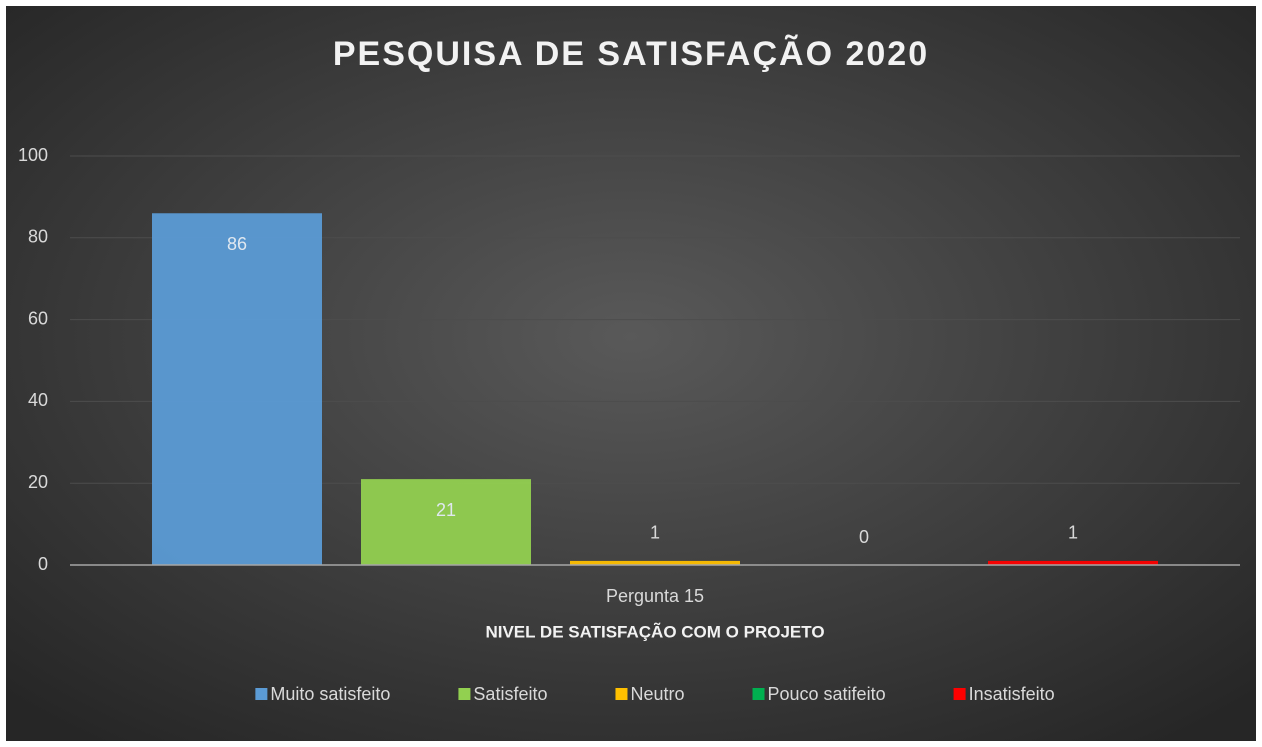 This screenshot has height=747, width=1262. What do you see at coordinates (38, 318) in the screenshot?
I see `y-tick-label: 60` at bounding box center [38, 318].